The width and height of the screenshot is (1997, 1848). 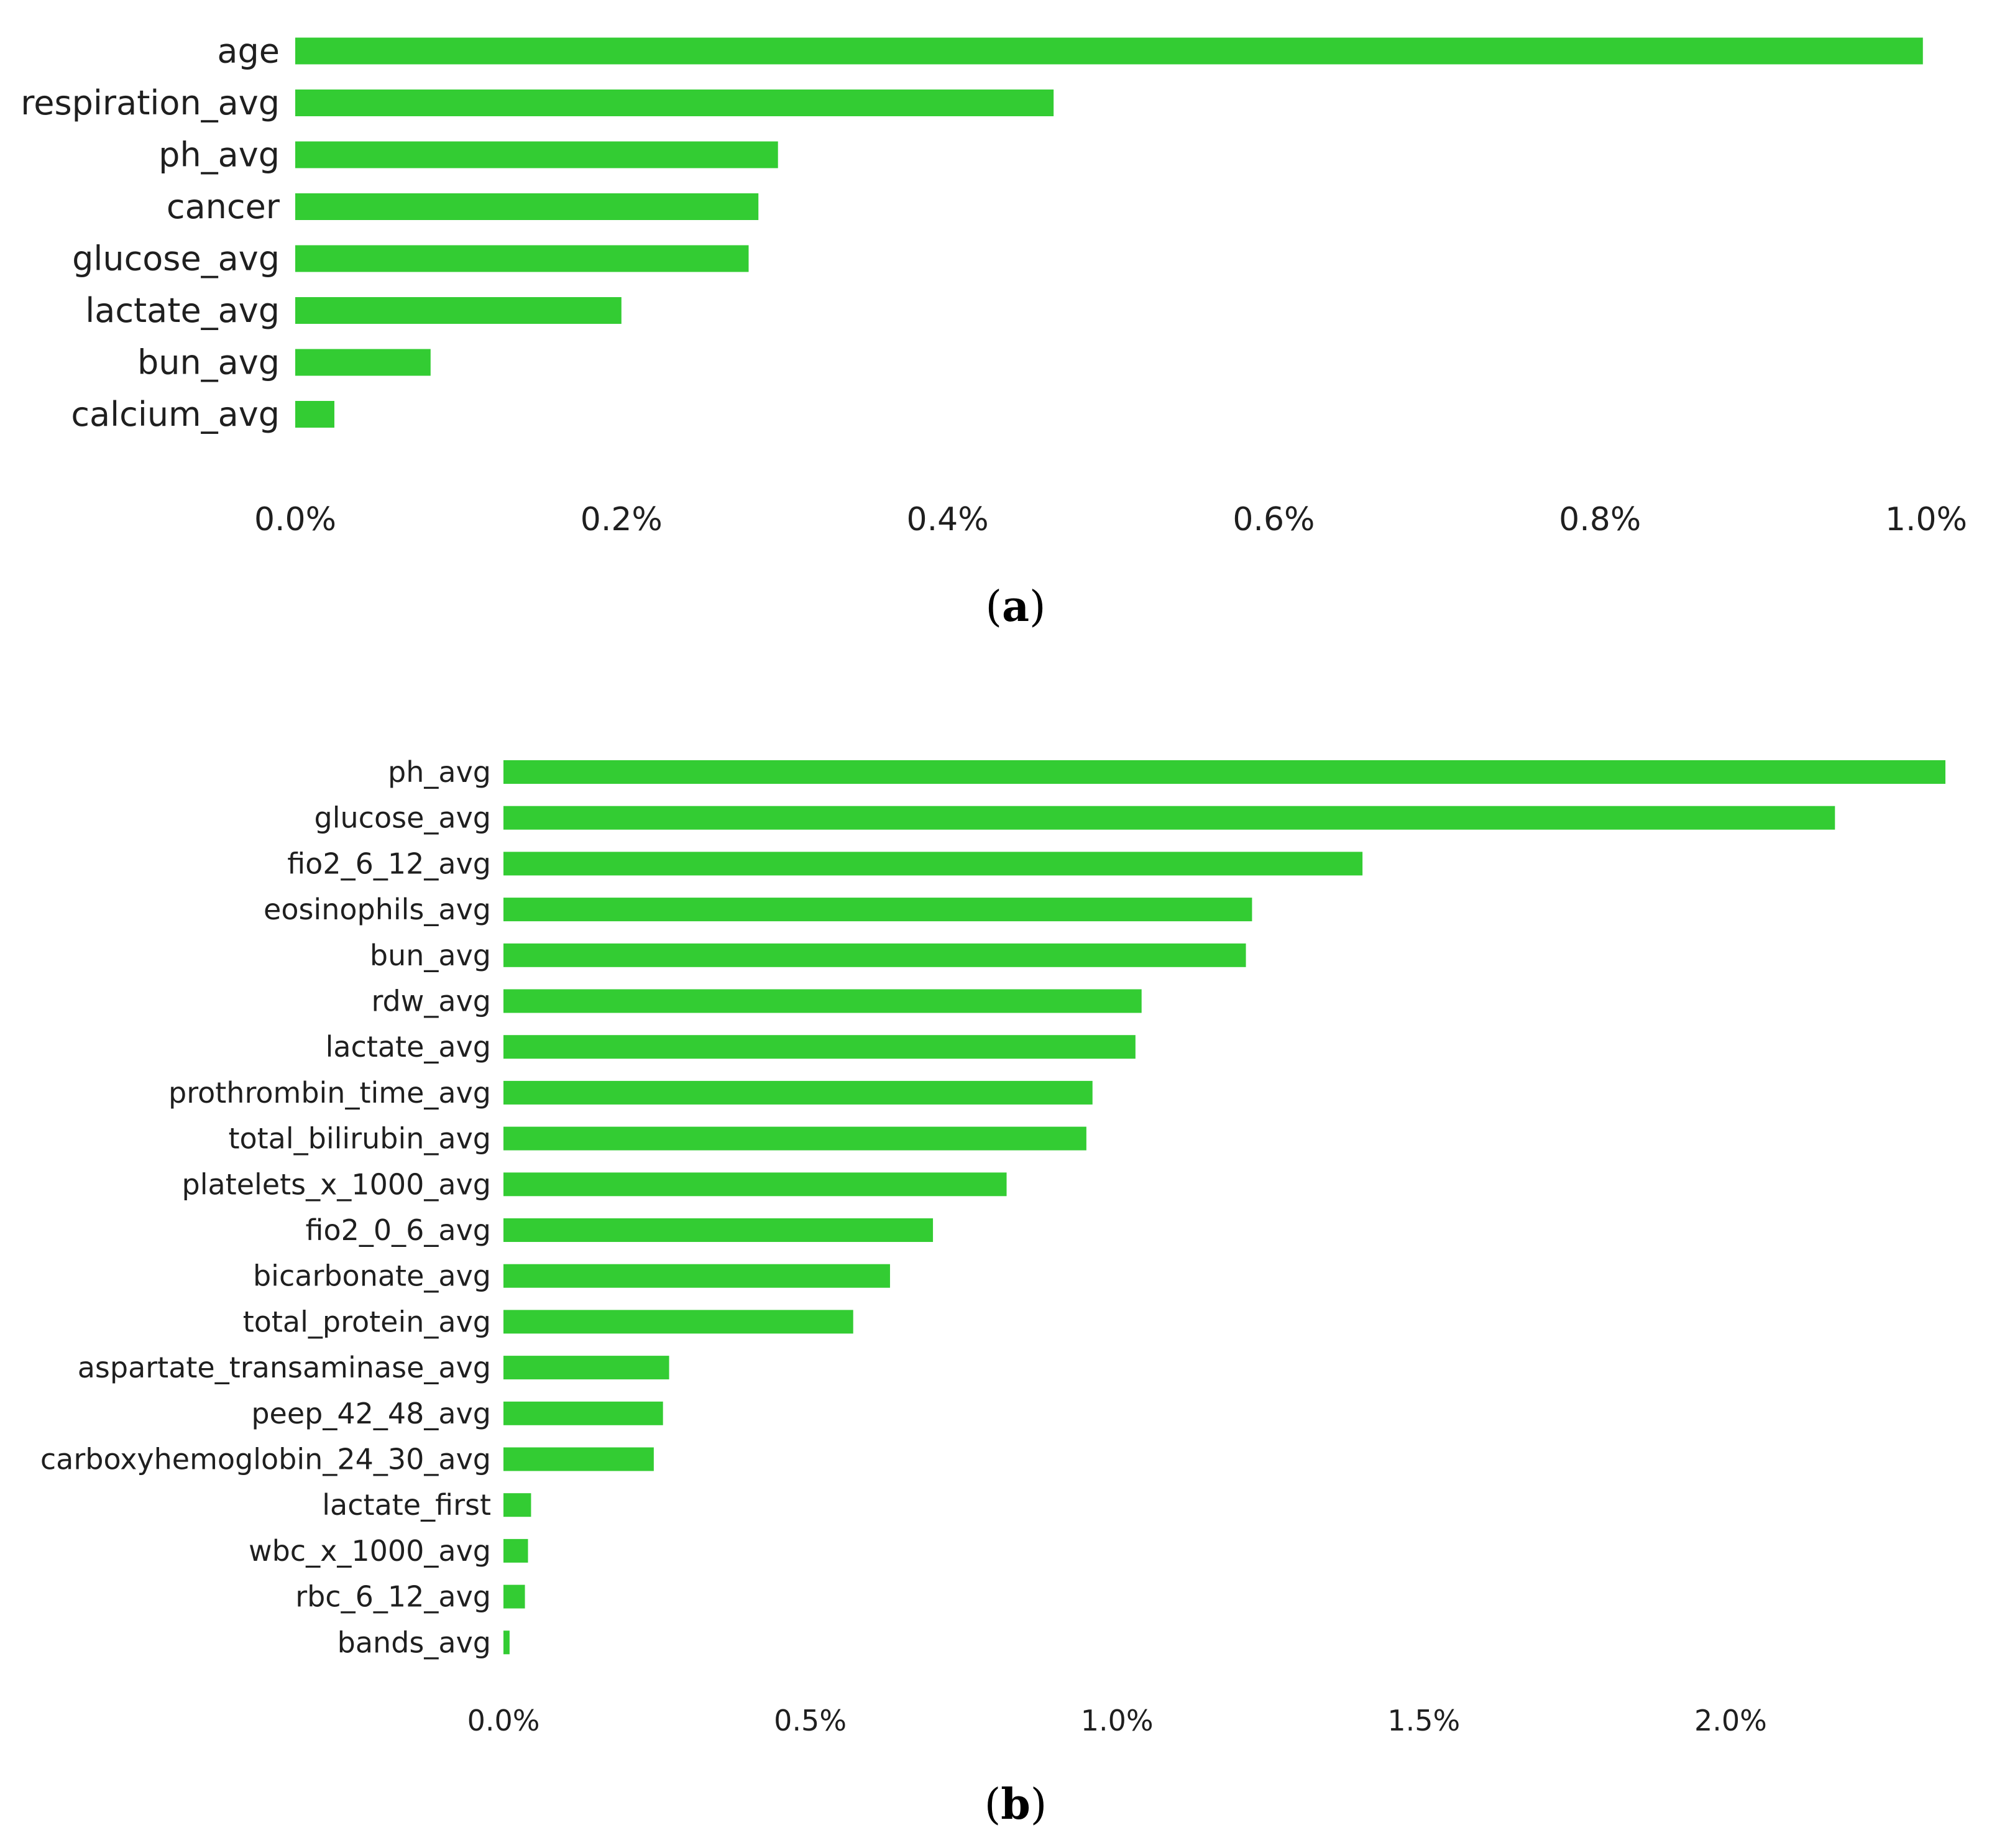 What do you see at coordinates (377, 909) in the screenshot?
I see `category-label: eosinophils_avg` at bounding box center [377, 909].